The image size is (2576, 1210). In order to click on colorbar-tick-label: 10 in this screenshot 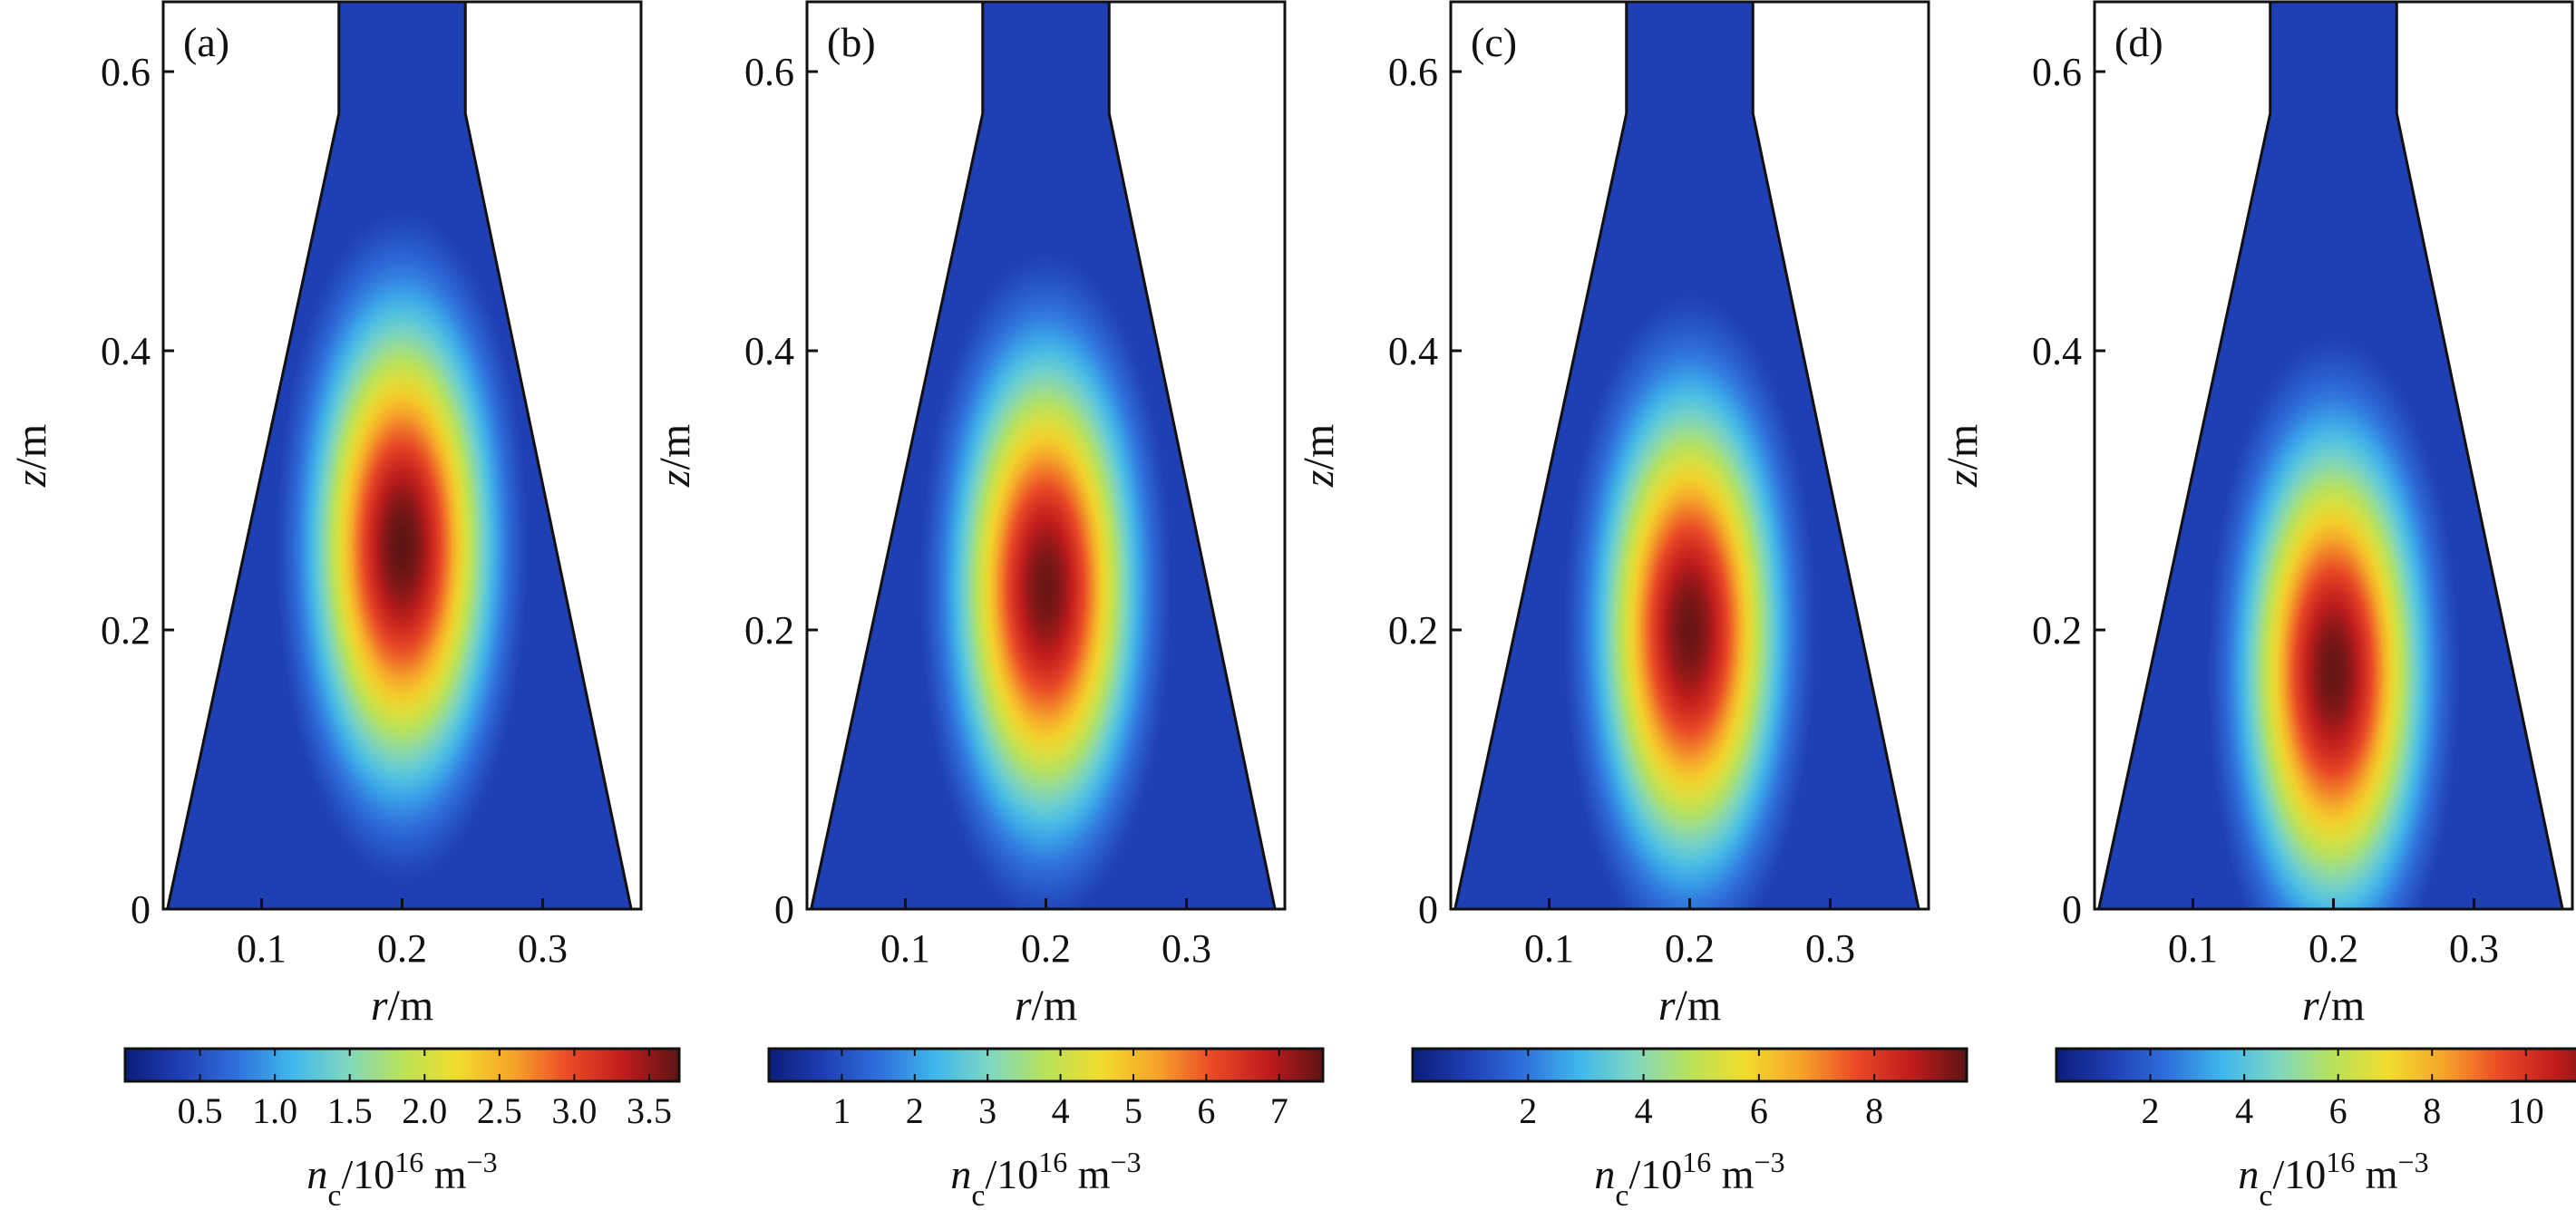, I will do `click(2526, 1110)`.